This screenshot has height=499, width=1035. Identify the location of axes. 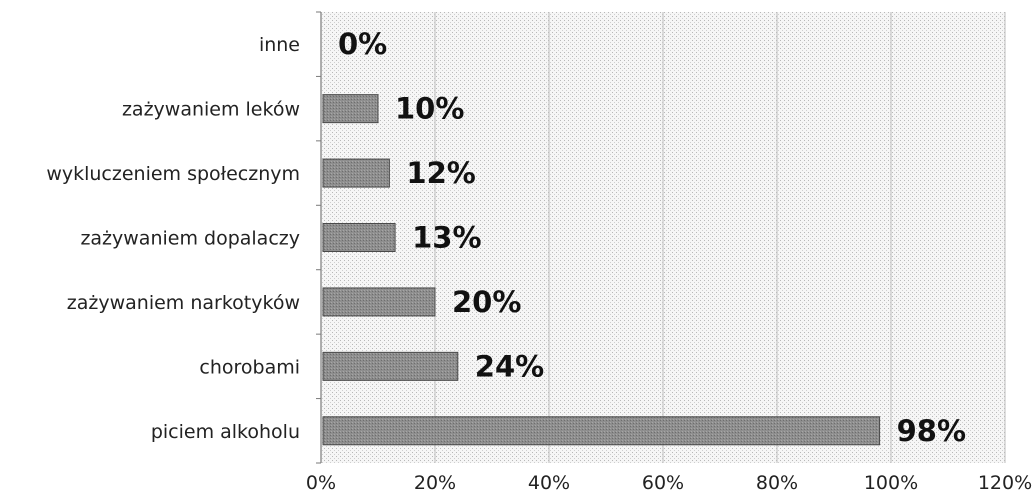
(319, 237).